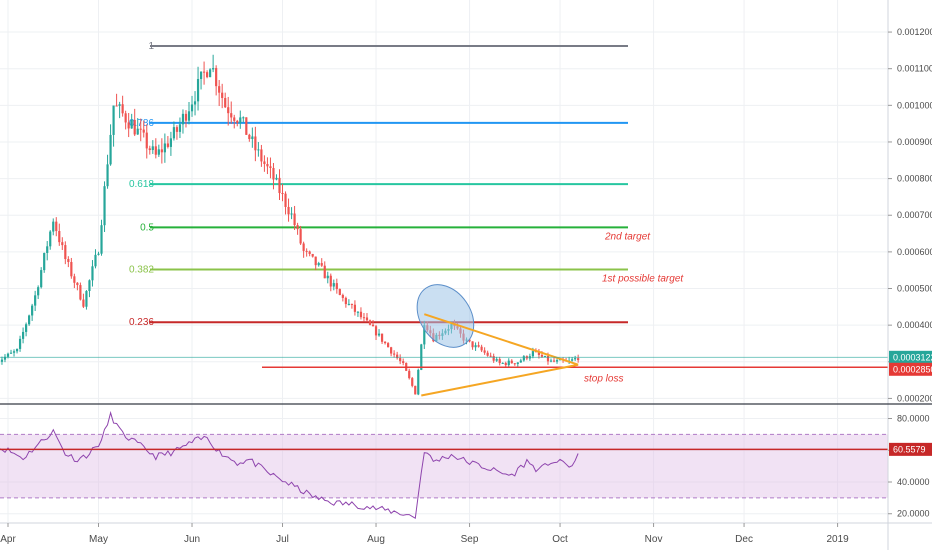 Image resolution: width=932 pixels, height=555 pixels. What do you see at coordinates (98, 539) in the screenshot?
I see `time-tick-label: May` at bounding box center [98, 539].